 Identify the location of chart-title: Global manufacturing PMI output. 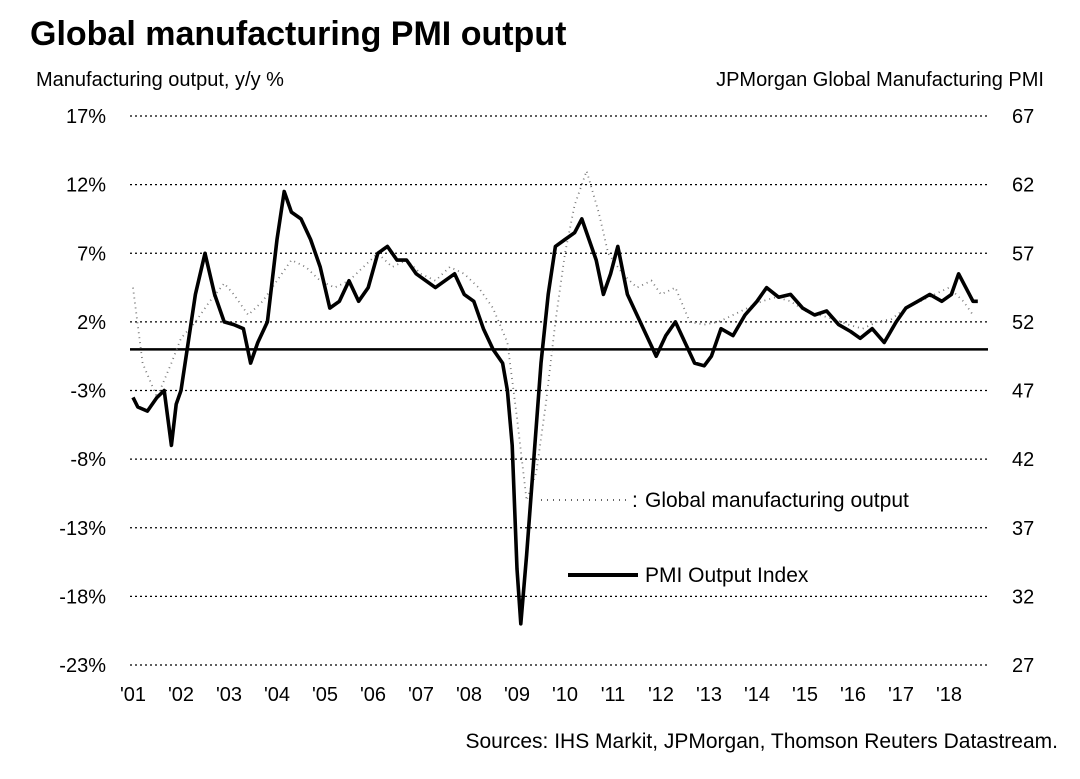
(298, 34).